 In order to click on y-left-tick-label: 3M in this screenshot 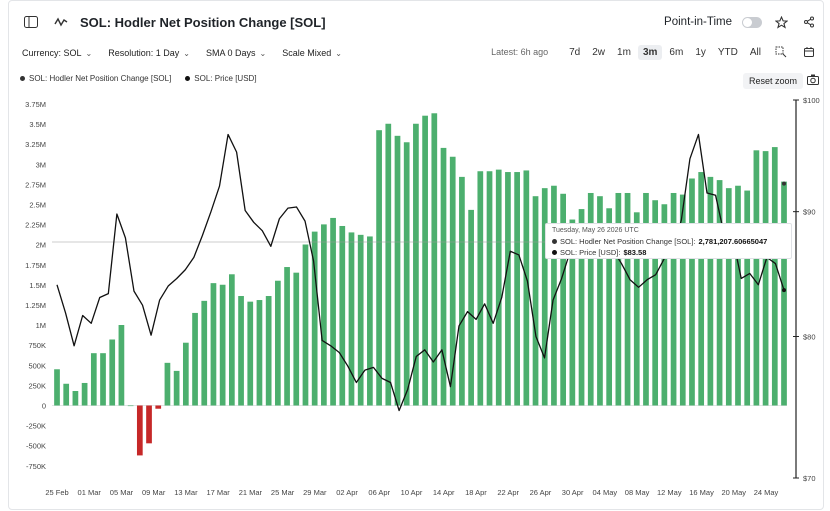, I will do `click(41, 164)`.